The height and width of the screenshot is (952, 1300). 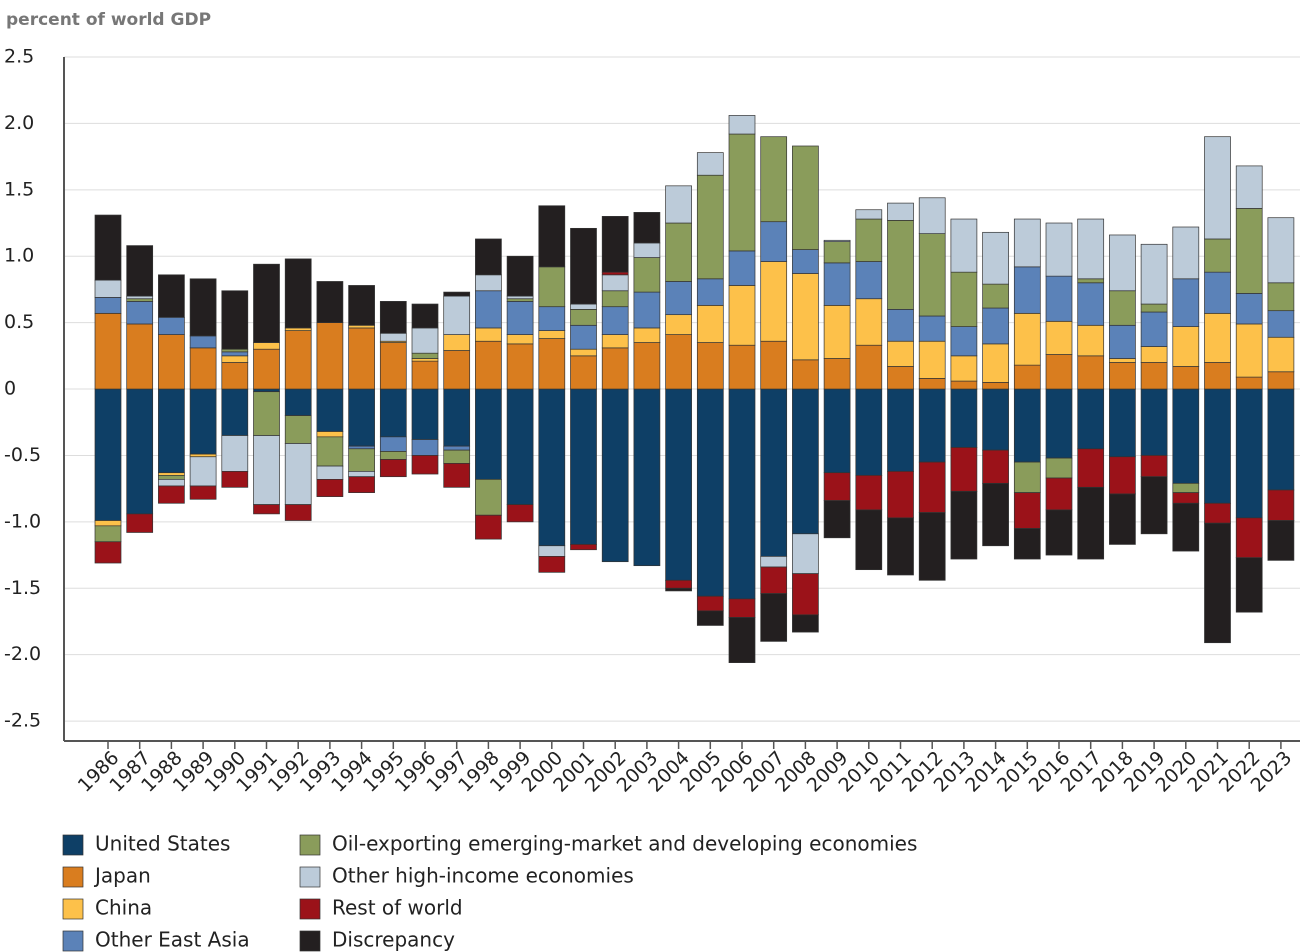 I want to click on y-tick-label: -0.5, so click(x=22, y=455).